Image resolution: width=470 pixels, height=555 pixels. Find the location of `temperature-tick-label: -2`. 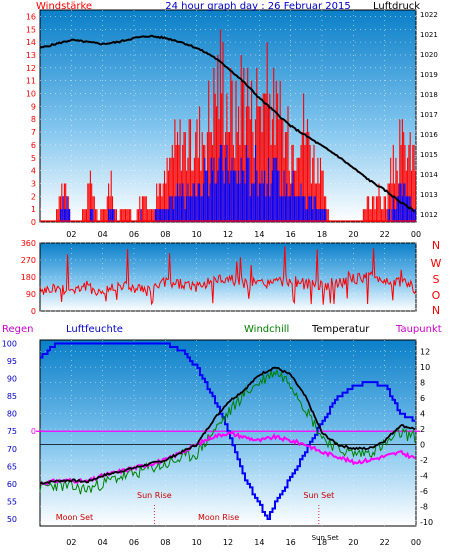

temperature-tick-label: -2 is located at coordinates (424, 460).